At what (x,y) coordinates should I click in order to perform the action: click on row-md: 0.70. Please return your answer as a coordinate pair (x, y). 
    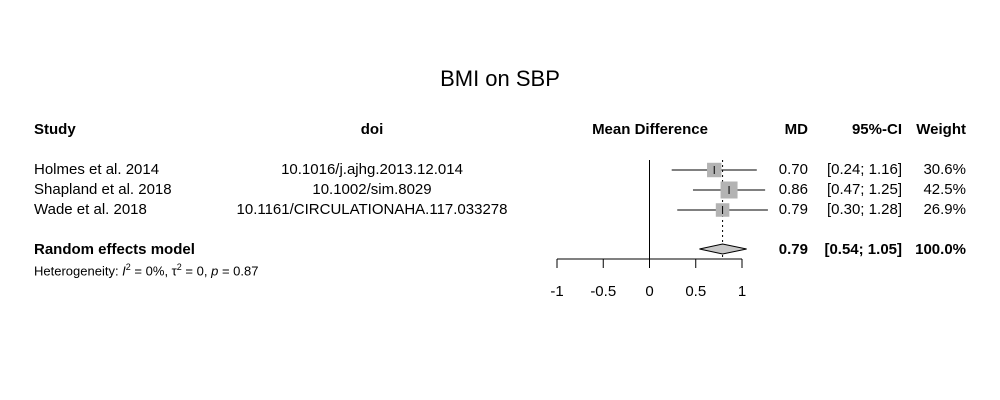
    Looking at the image, I should click on (793, 169).